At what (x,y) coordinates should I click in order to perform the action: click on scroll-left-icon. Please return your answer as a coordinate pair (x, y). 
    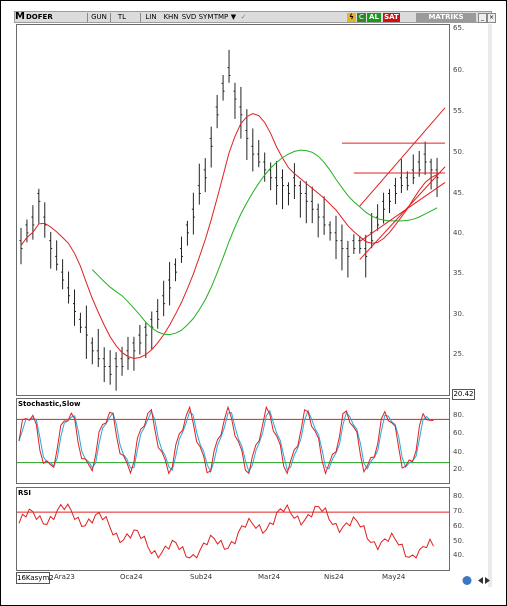
    Looking at the image, I should click on (480, 580).